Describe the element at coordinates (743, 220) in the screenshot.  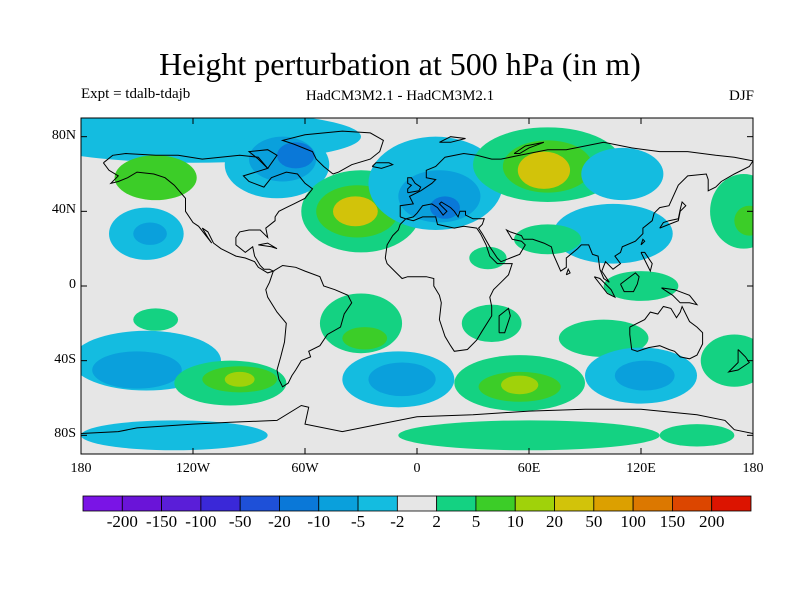
I see `anomaly-npac-east-pos2` at that location.